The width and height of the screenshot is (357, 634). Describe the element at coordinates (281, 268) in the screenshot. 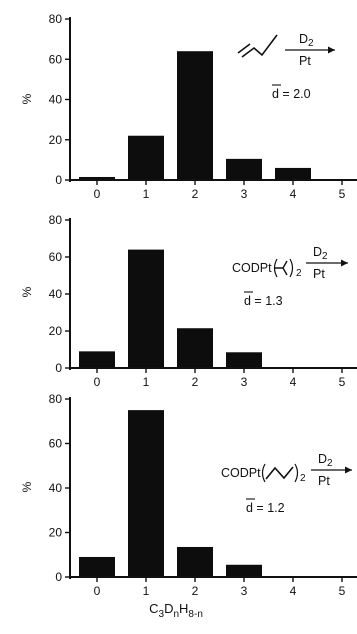

I see `isopropyl-ligand-icon` at that location.